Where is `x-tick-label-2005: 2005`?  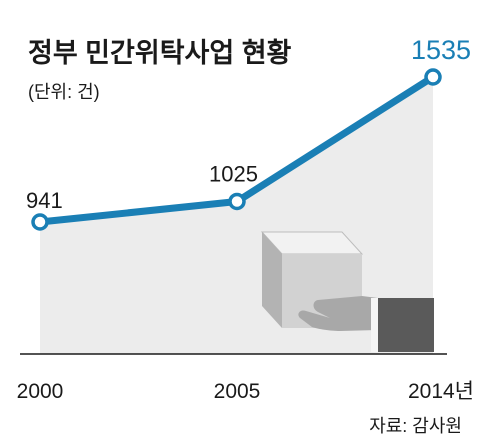
x-tick-label-2005: 2005 is located at coordinates (237, 391).